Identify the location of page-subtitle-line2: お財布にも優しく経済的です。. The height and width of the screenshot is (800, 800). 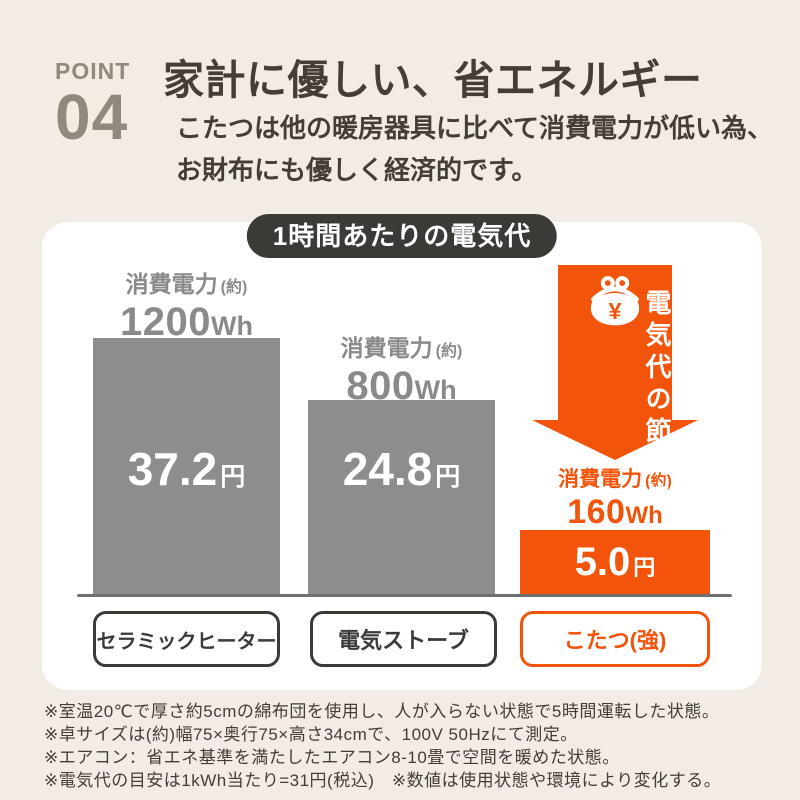
(357, 169).